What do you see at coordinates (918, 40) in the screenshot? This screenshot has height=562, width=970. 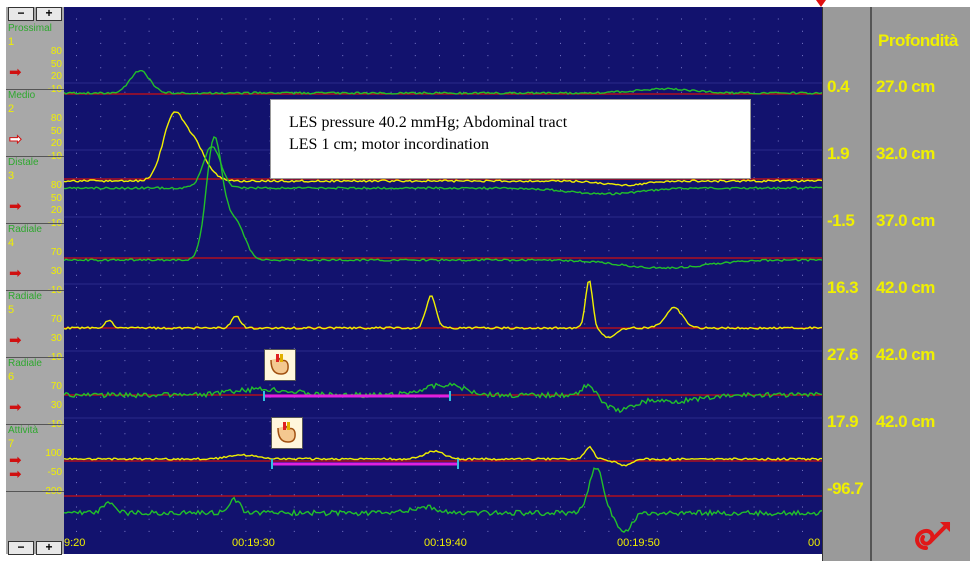 I see `depth-header: Profondità` at bounding box center [918, 40].